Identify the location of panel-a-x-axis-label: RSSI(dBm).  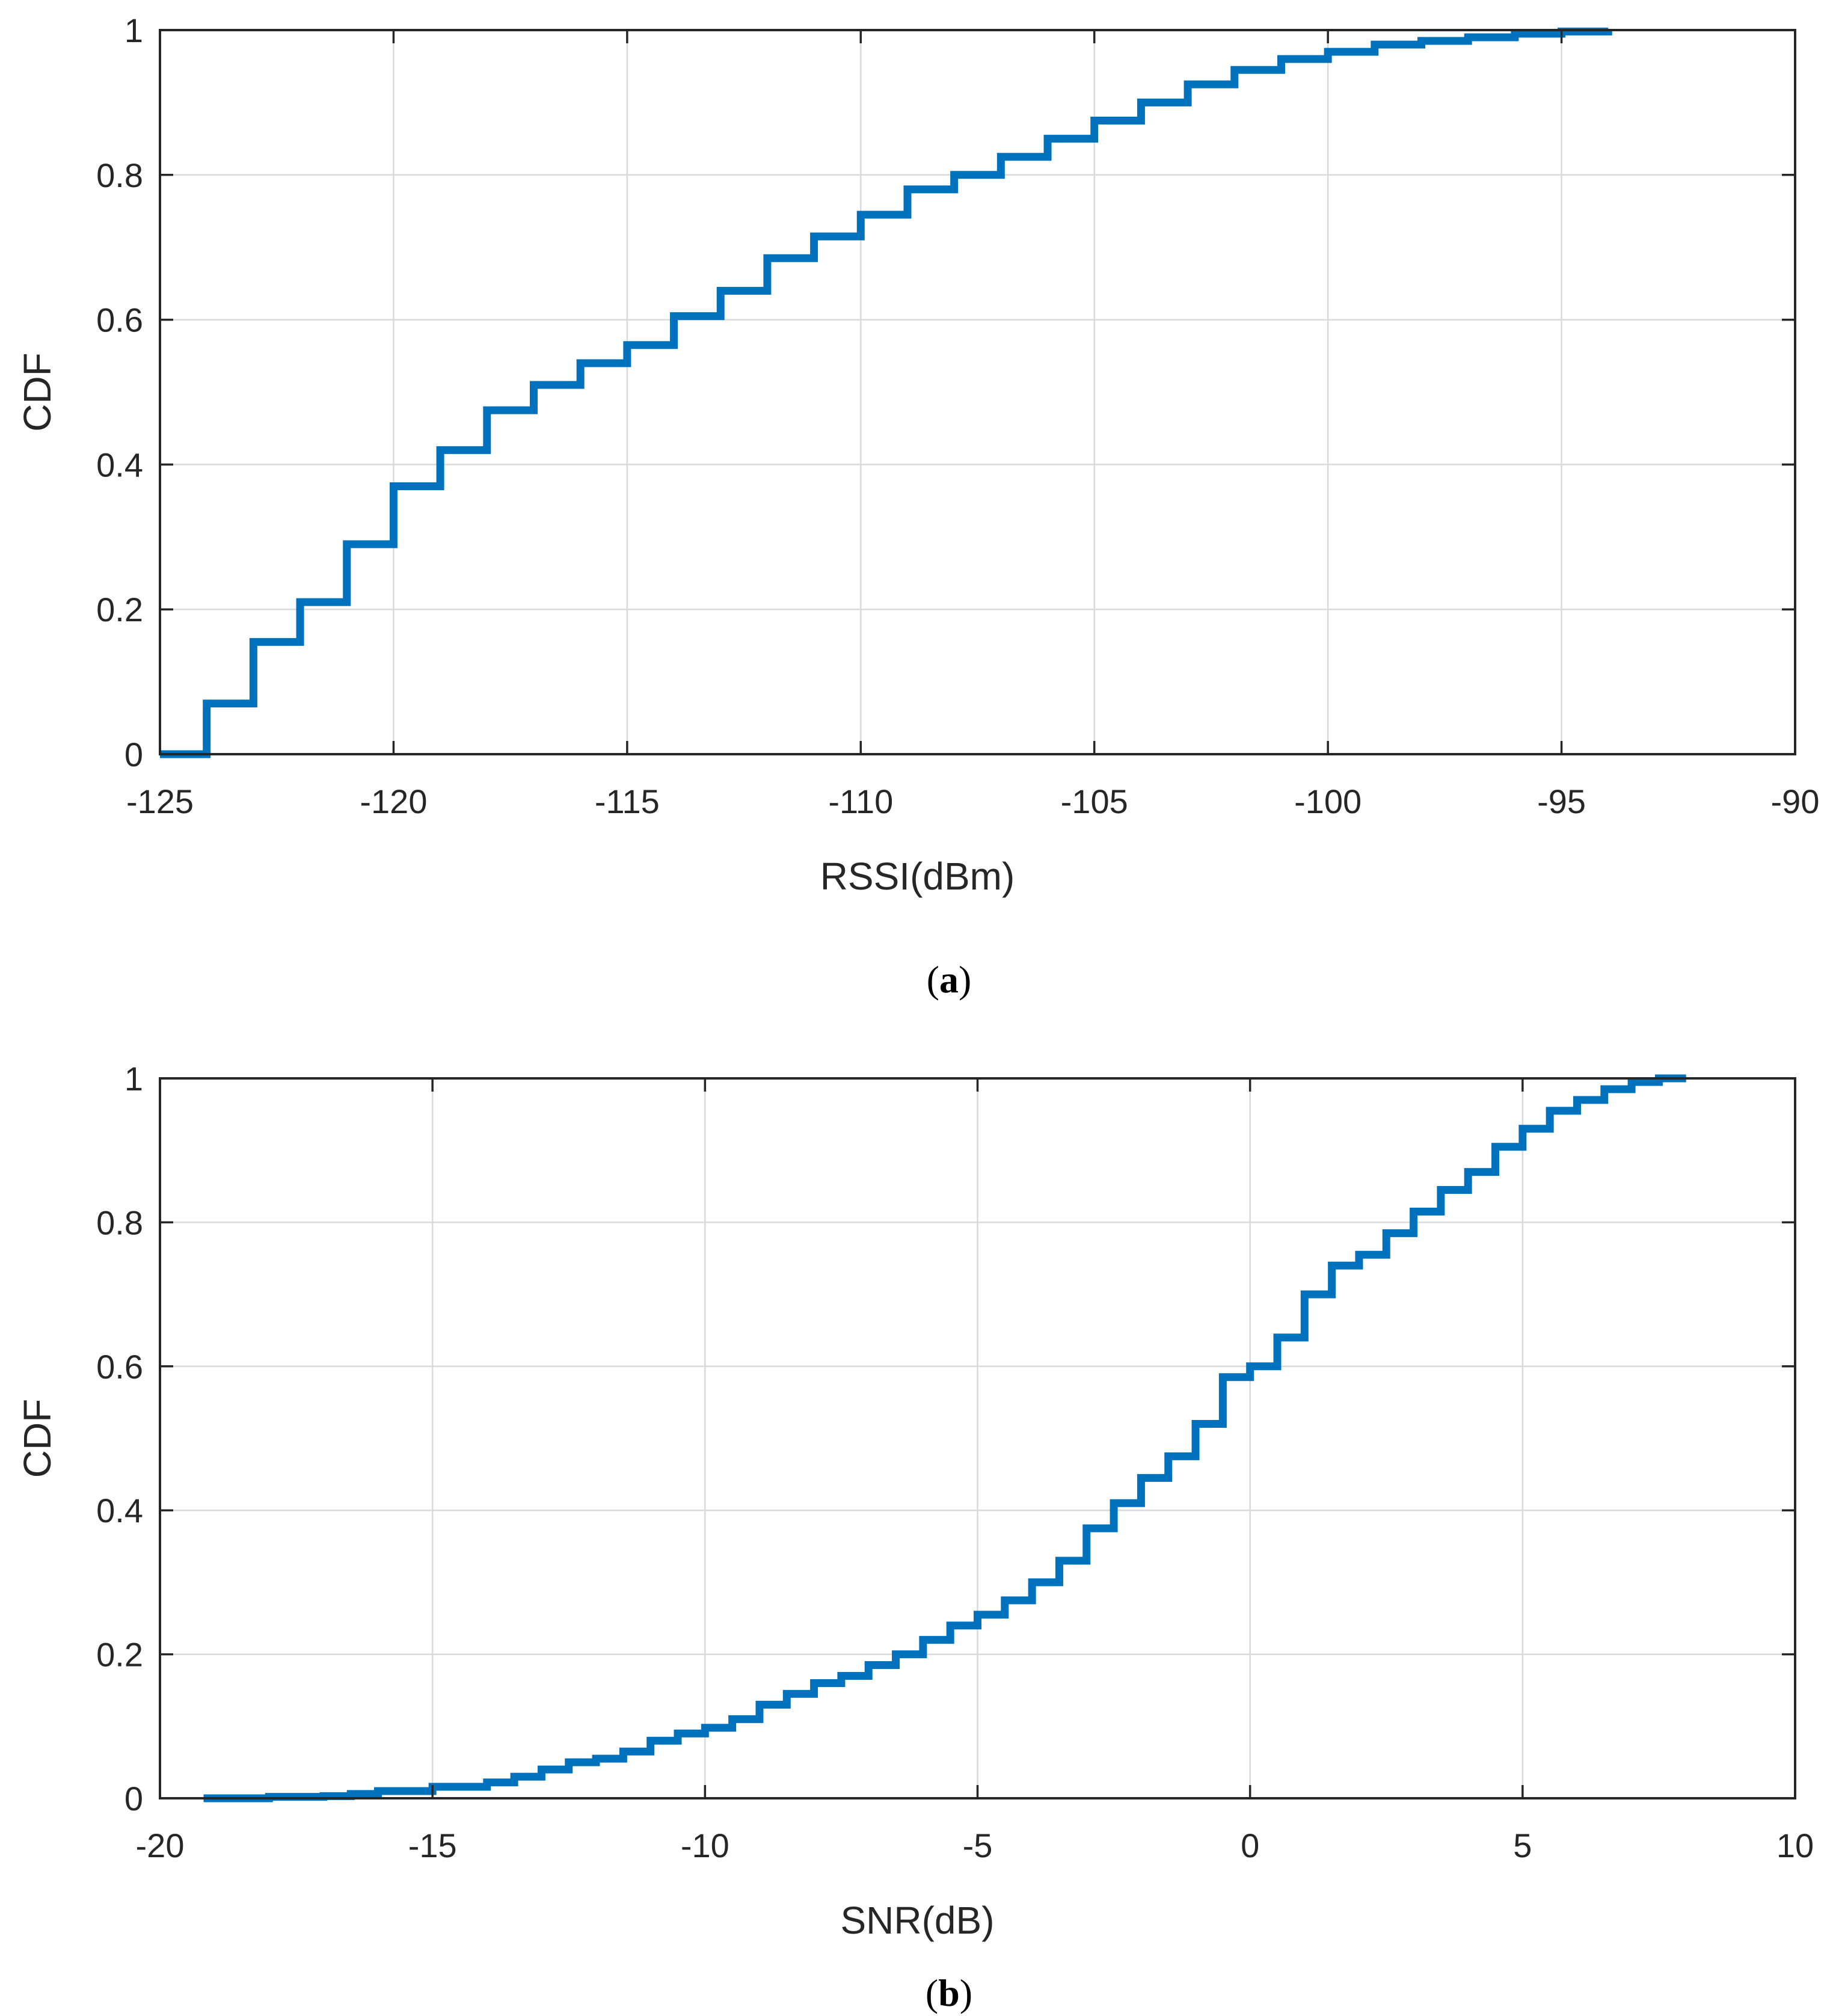
(917, 877).